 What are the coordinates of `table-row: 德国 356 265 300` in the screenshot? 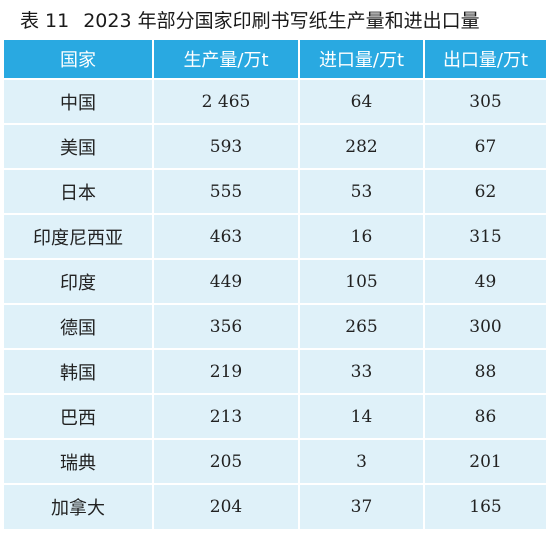 It's located at (275, 326).